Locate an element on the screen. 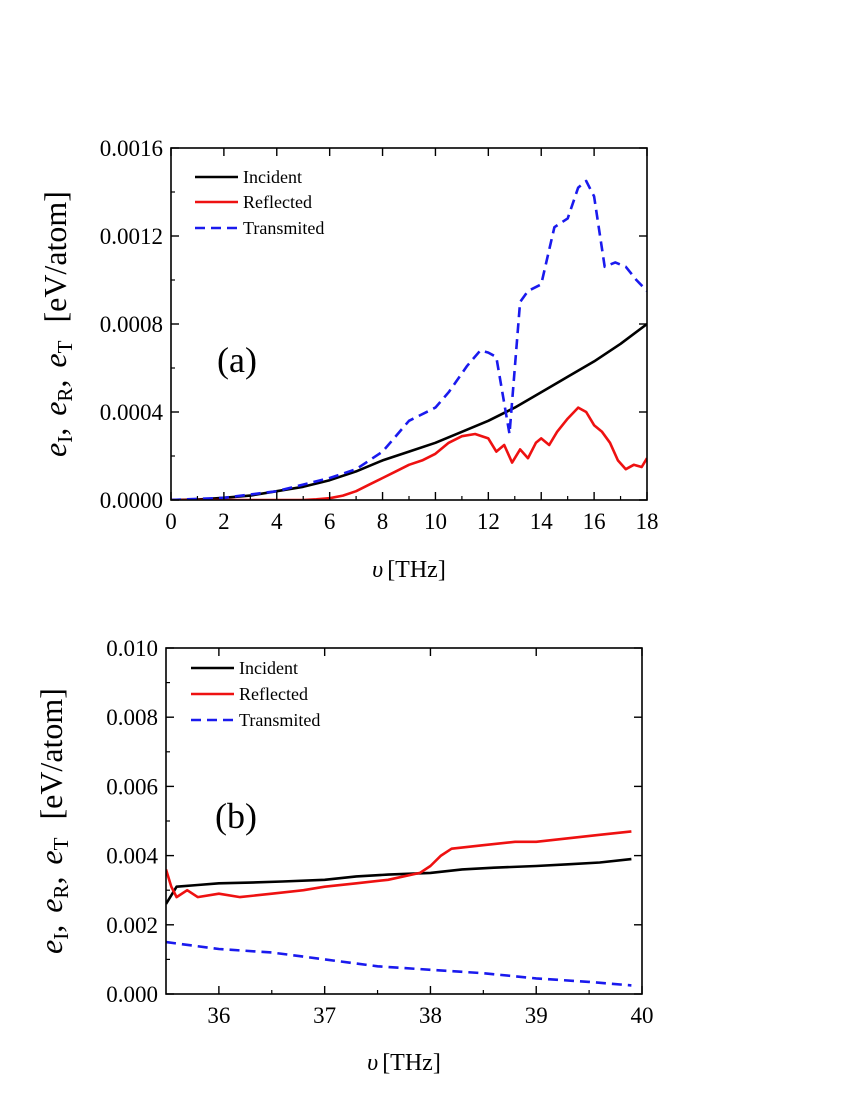 This screenshot has width=850, height=1100. y-tick-label: 0.0012 is located at coordinates (131, 236).